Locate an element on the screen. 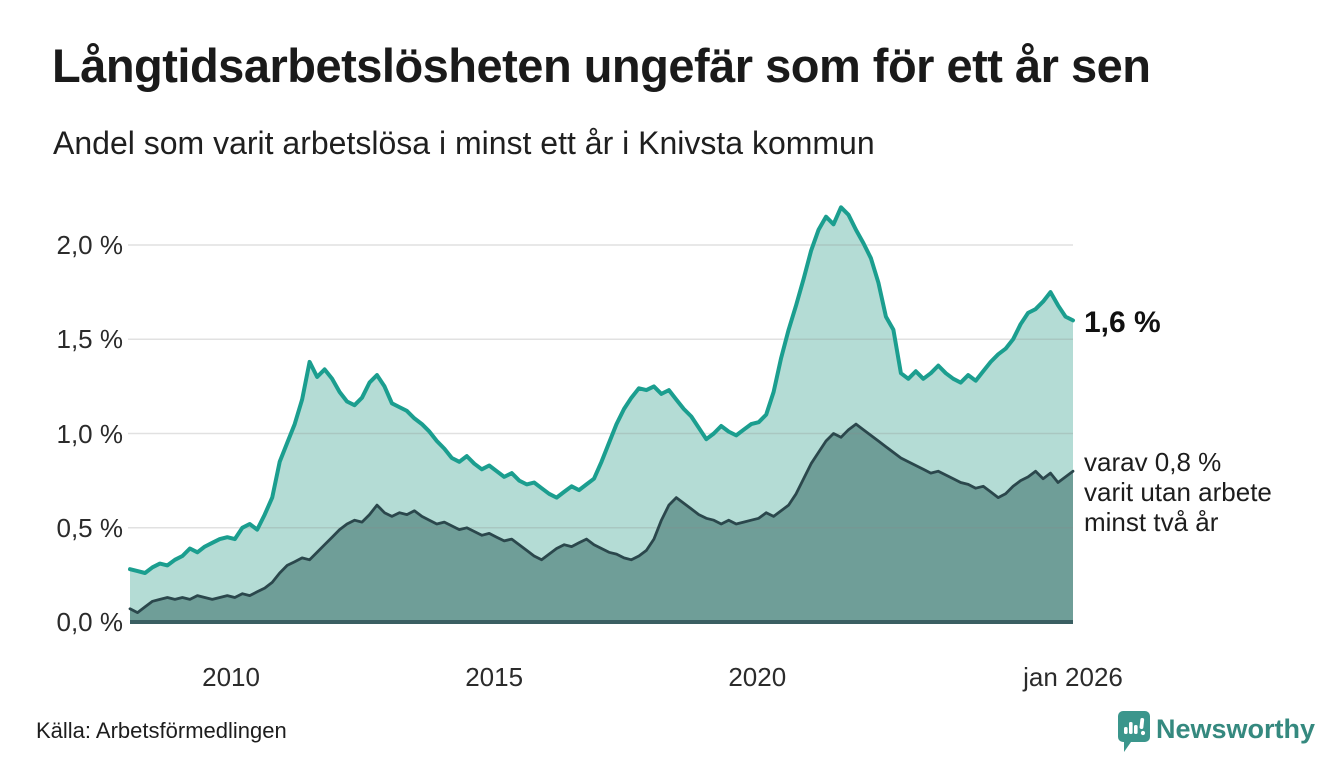 The width and height of the screenshot is (1340, 780). newsworthy-wordmark: Newsworthy is located at coordinates (1236, 729).